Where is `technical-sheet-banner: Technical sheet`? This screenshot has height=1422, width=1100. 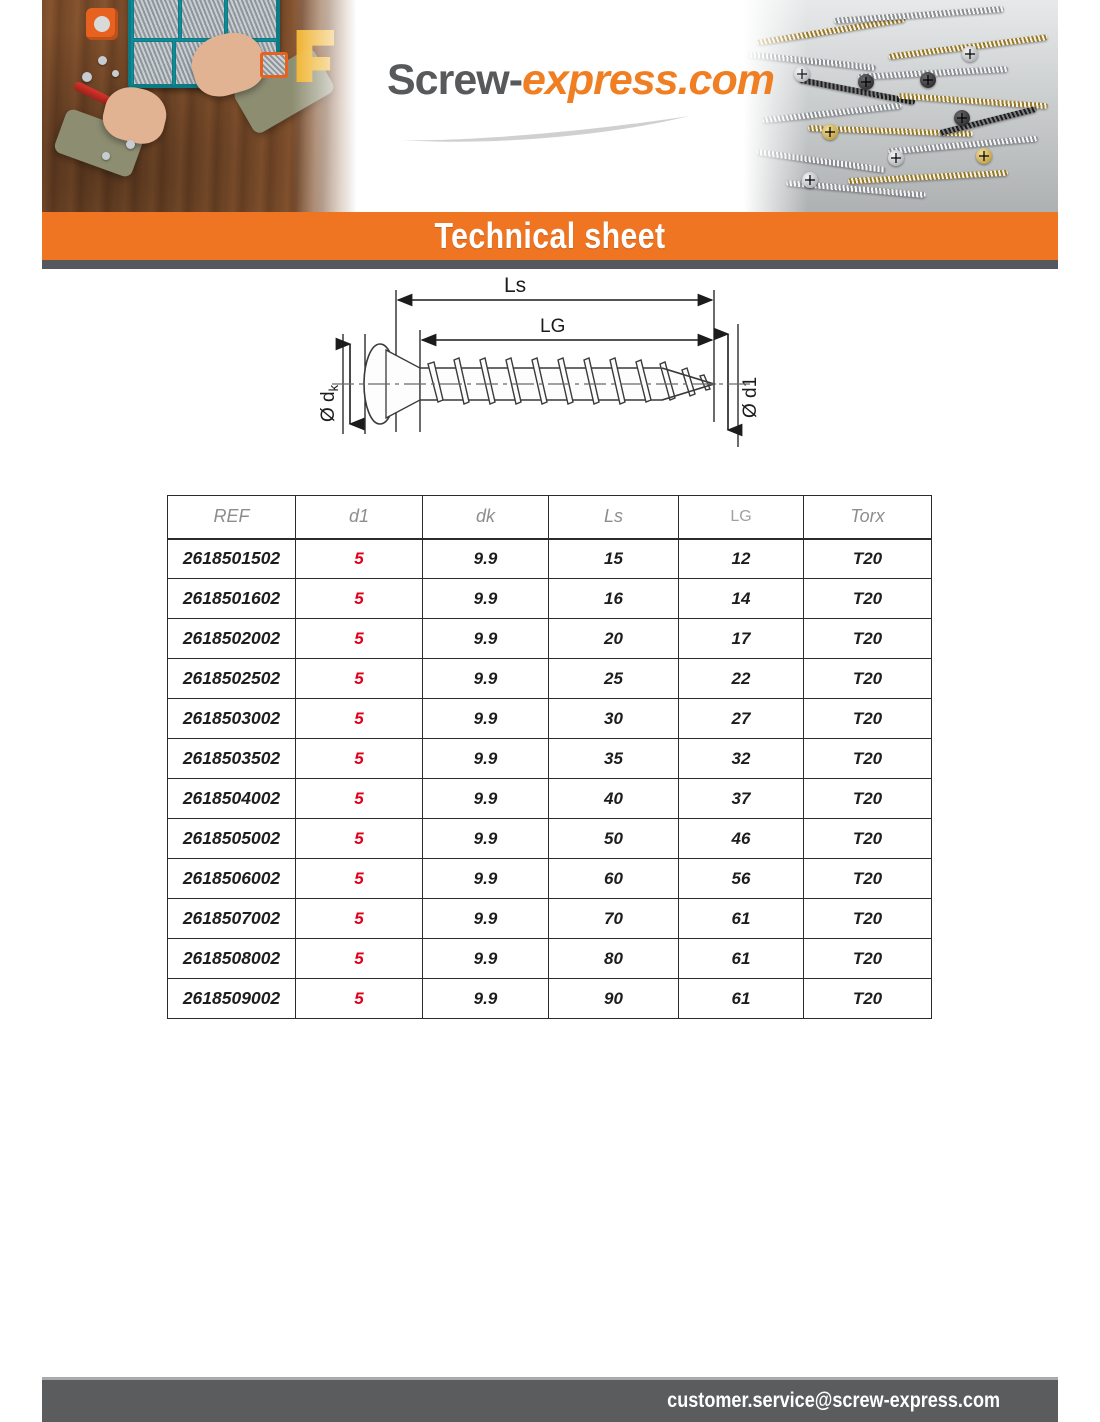
technical-sheet-banner: Technical sheet is located at coordinates (550, 236).